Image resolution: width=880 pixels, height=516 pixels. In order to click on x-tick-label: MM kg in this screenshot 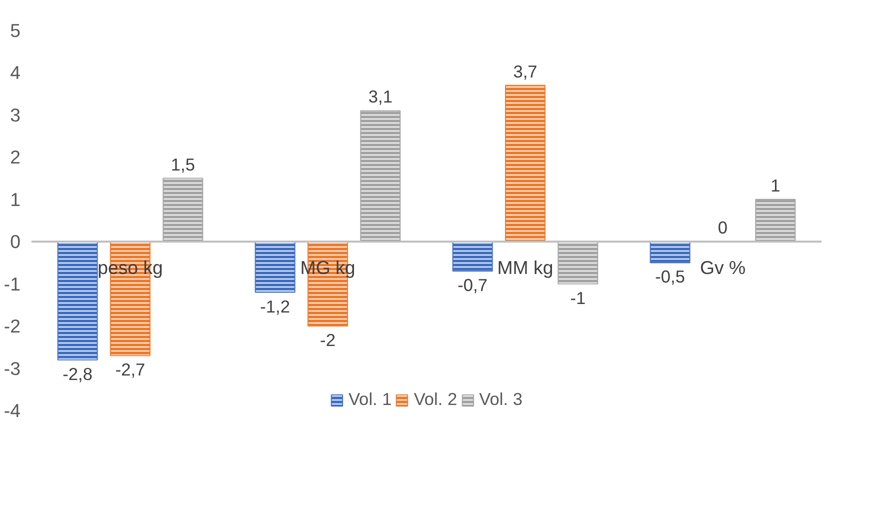, I will do `click(525, 267)`.